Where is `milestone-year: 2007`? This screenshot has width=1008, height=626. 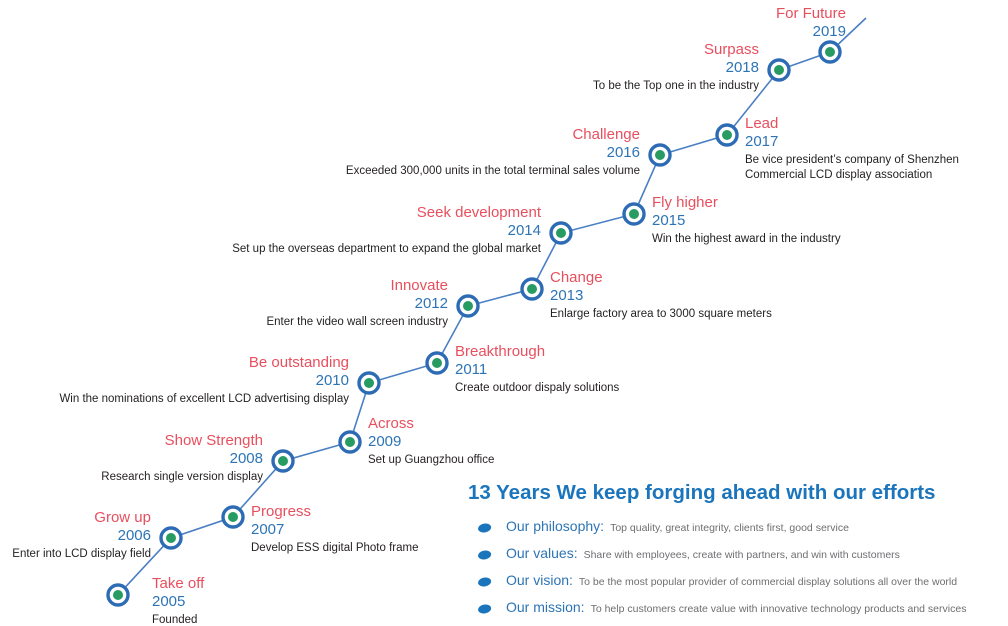
milestone-year: 2007 is located at coordinates (268, 529).